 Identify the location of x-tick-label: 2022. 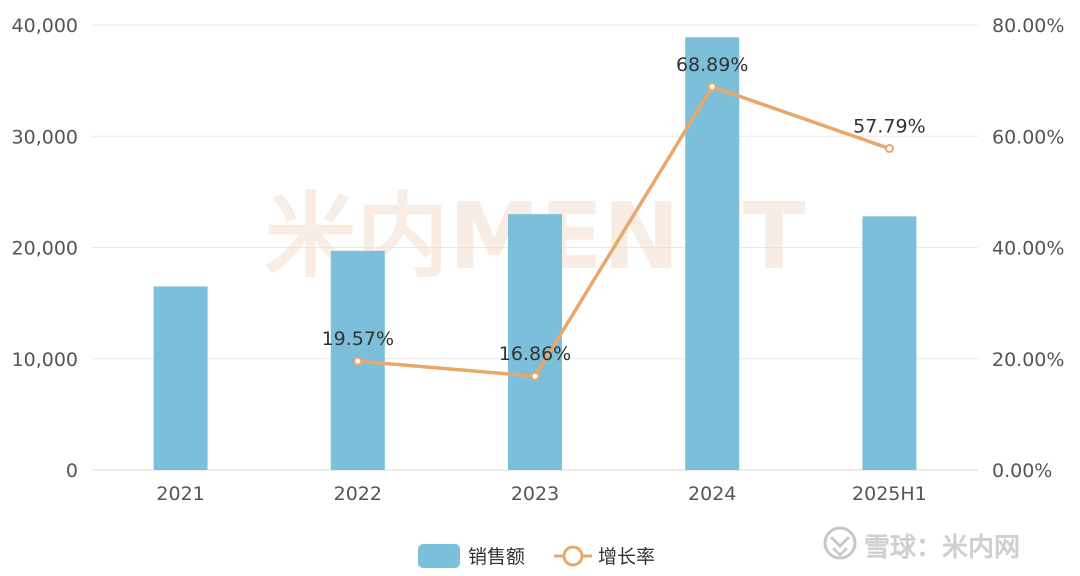
(358, 494).